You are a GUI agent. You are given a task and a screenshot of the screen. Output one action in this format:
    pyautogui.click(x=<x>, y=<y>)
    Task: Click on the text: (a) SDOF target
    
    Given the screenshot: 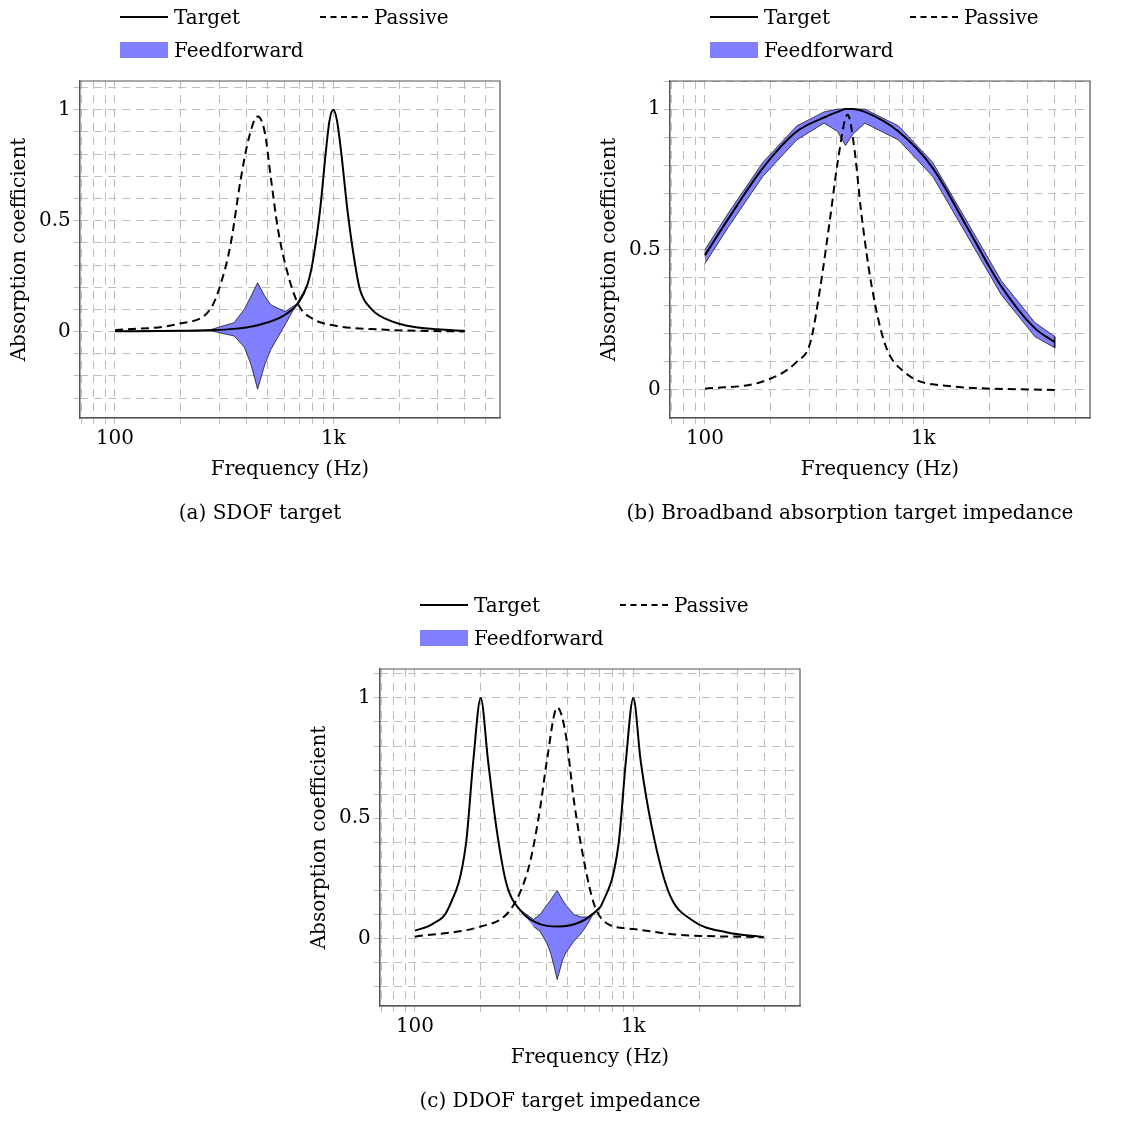 What is the action you would take?
    pyautogui.click(x=260, y=512)
    